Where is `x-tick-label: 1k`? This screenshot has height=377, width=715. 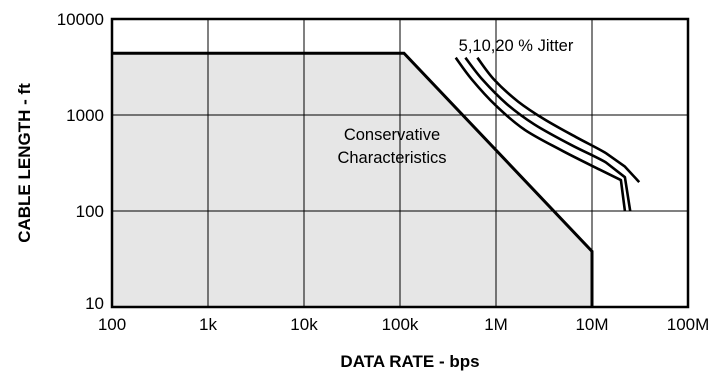 x-tick-label: 1k is located at coordinates (208, 324).